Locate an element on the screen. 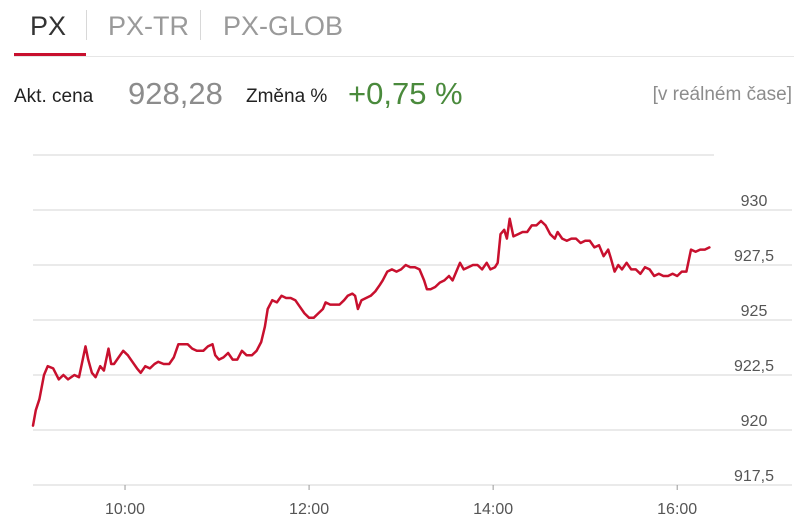 This screenshot has height=528, width=812. x-tick-label: 10:00 is located at coordinates (125, 509).